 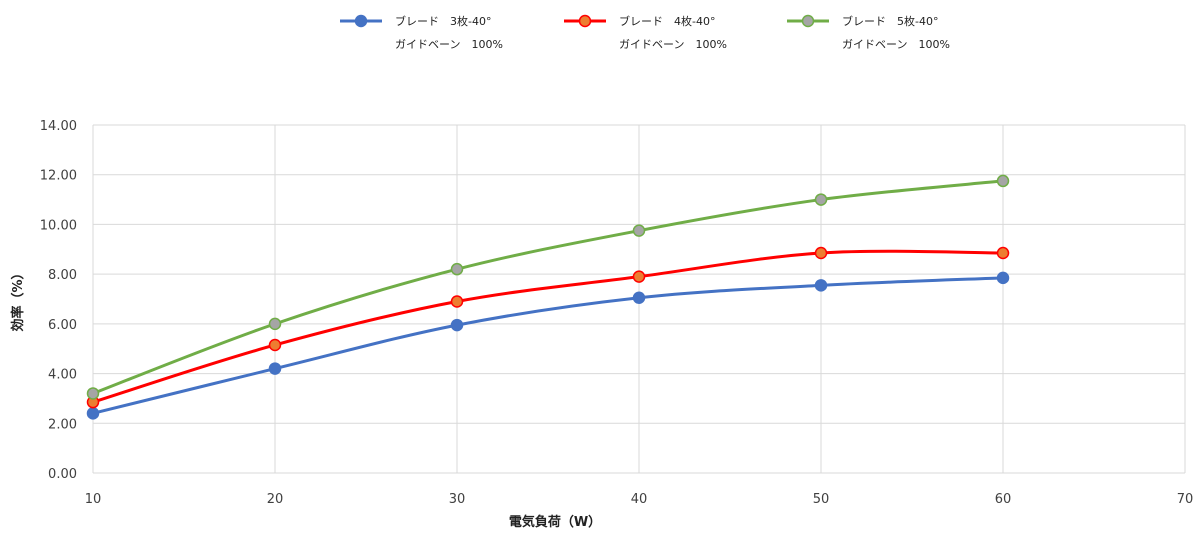 What do you see at coordinates (93, 499) in the screenshot?
I see `x-tick-label: 10` at bounding box center [93, 499].